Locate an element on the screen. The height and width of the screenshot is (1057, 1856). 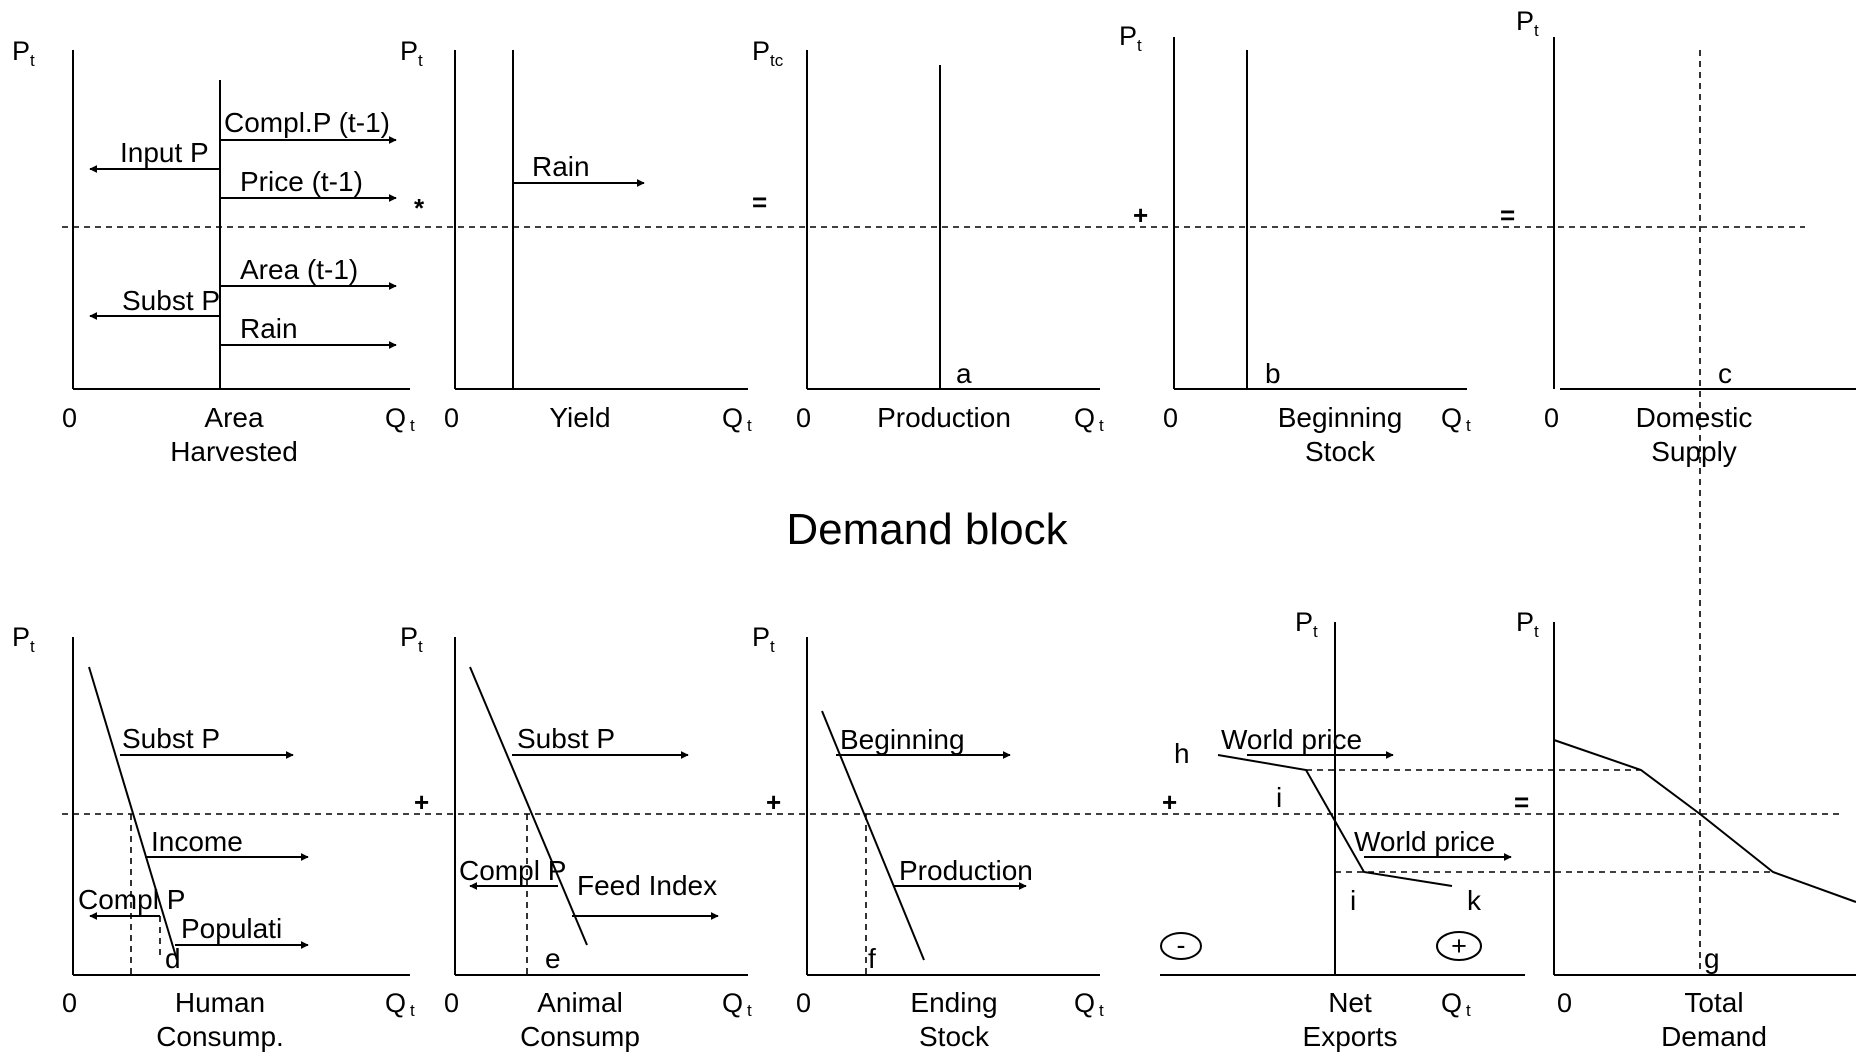
price-label: Price (t-1) is located at coordinates (301, 181).